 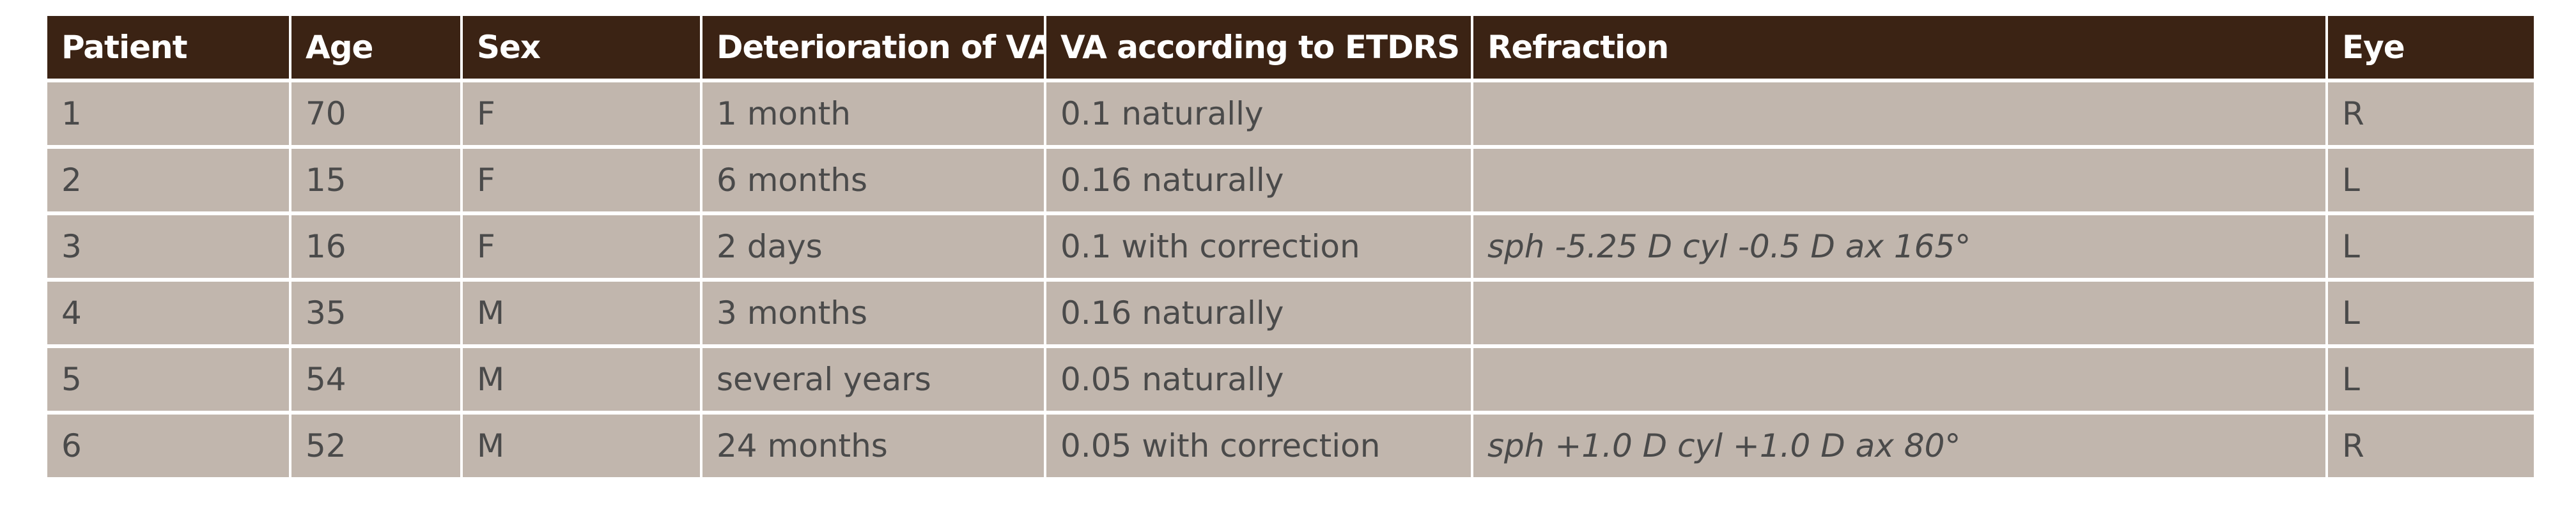 I want to click on cell-deterioration: 2 days, so click(x=873, y=245).